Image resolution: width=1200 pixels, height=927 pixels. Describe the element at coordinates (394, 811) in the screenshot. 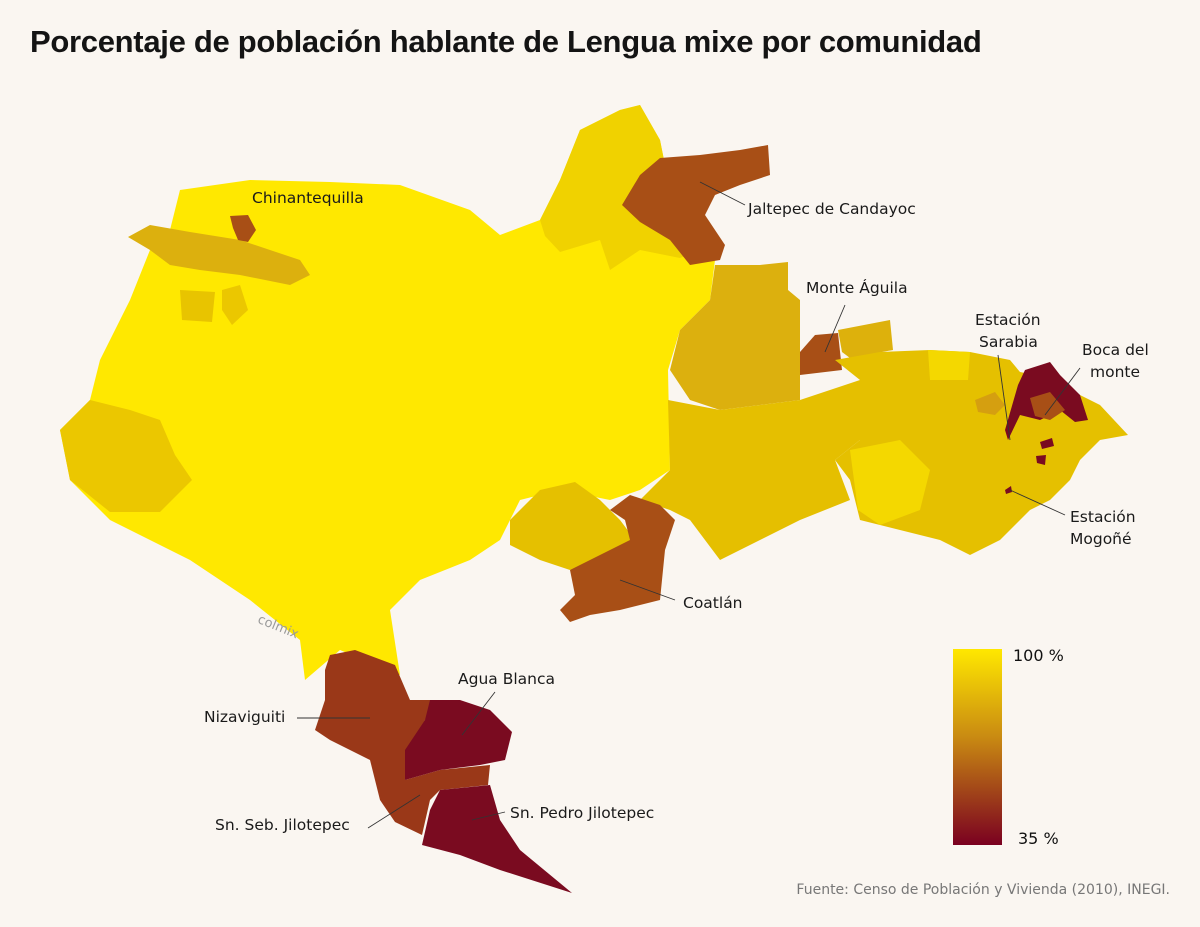

I see `leader-sn-seb` at that location.